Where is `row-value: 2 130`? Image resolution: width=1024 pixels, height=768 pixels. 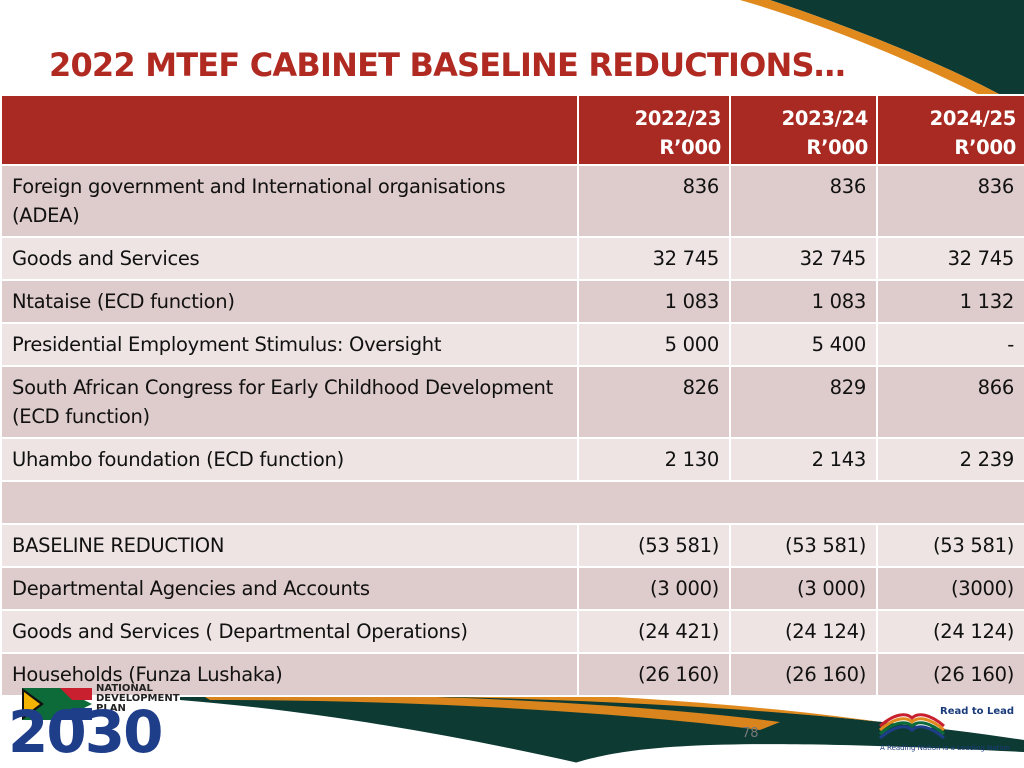 row-value: 2 130 is located at coordinates (654, 459).